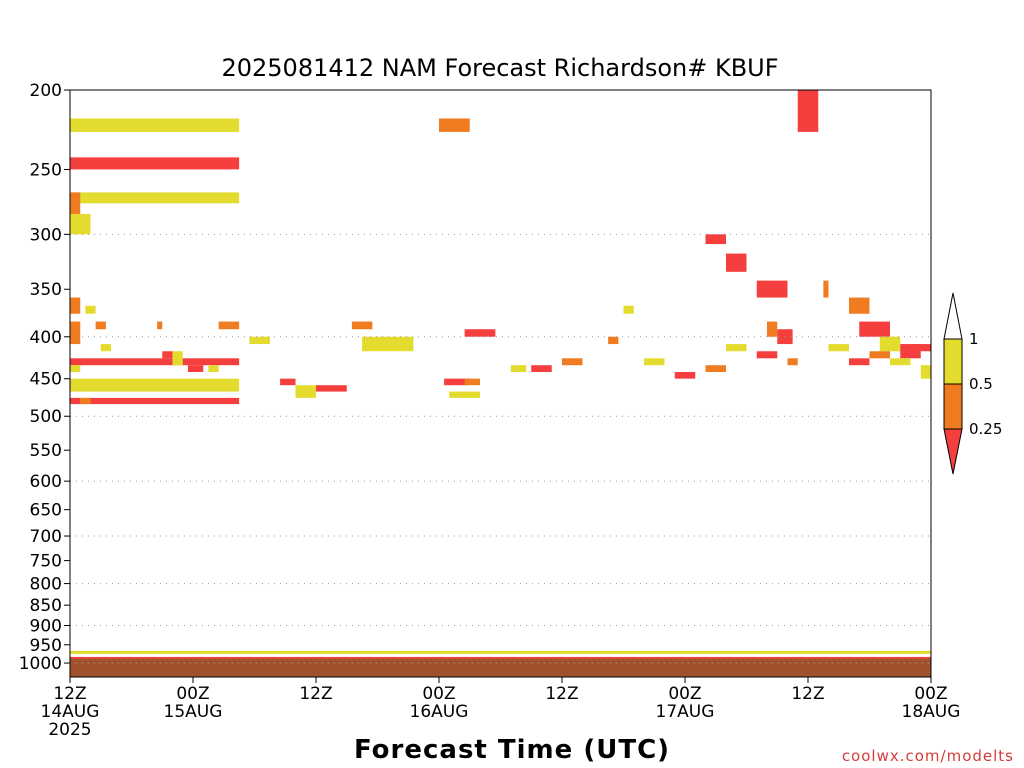 Image resolution: width=1024 pixels, height=768 pixels. Describe the element at coordinates (928, 756) in the screenshot. I see `credit-text: coolwx.com/modelts` at that location.